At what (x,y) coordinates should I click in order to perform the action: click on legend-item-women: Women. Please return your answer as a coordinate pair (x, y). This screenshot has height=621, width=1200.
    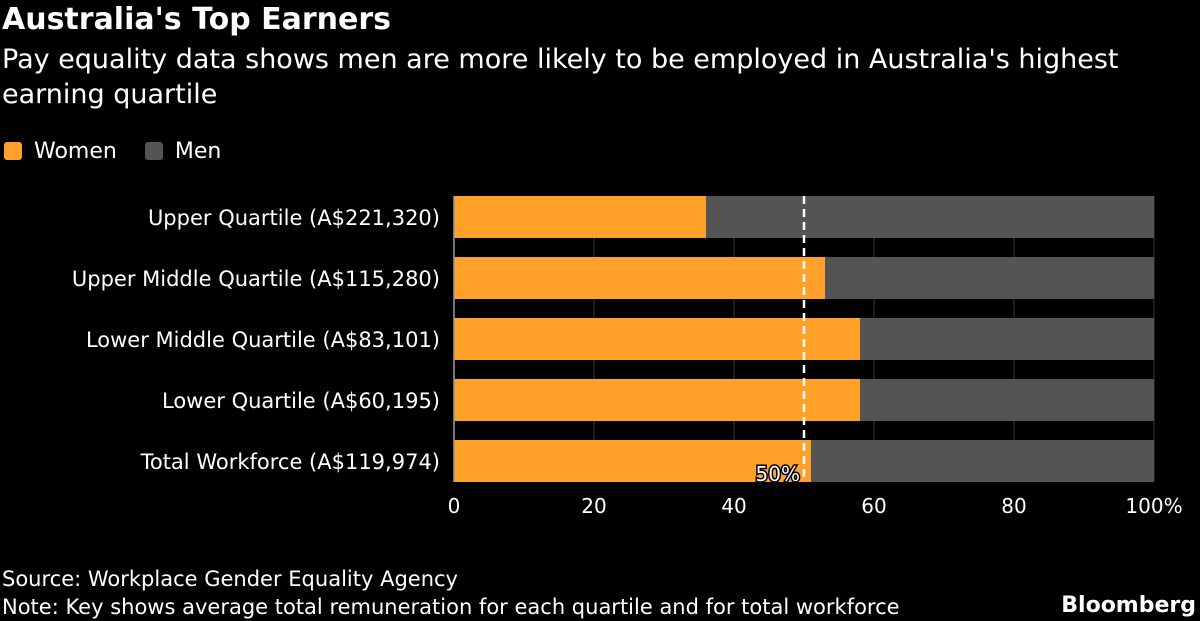
    Looking at the image, I should click on (60, 151).